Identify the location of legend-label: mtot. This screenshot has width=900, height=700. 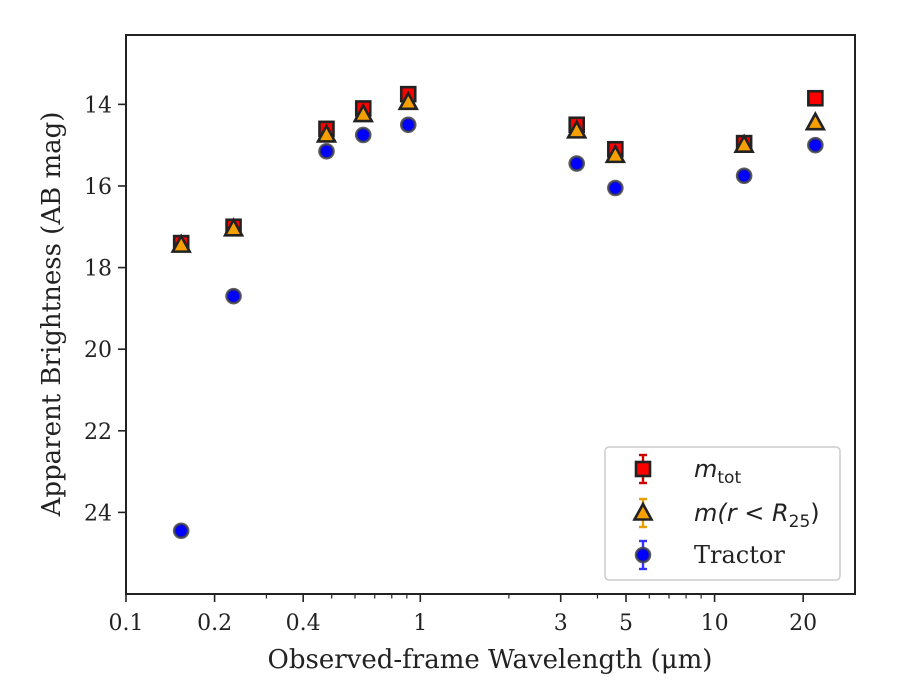
(717, 471).